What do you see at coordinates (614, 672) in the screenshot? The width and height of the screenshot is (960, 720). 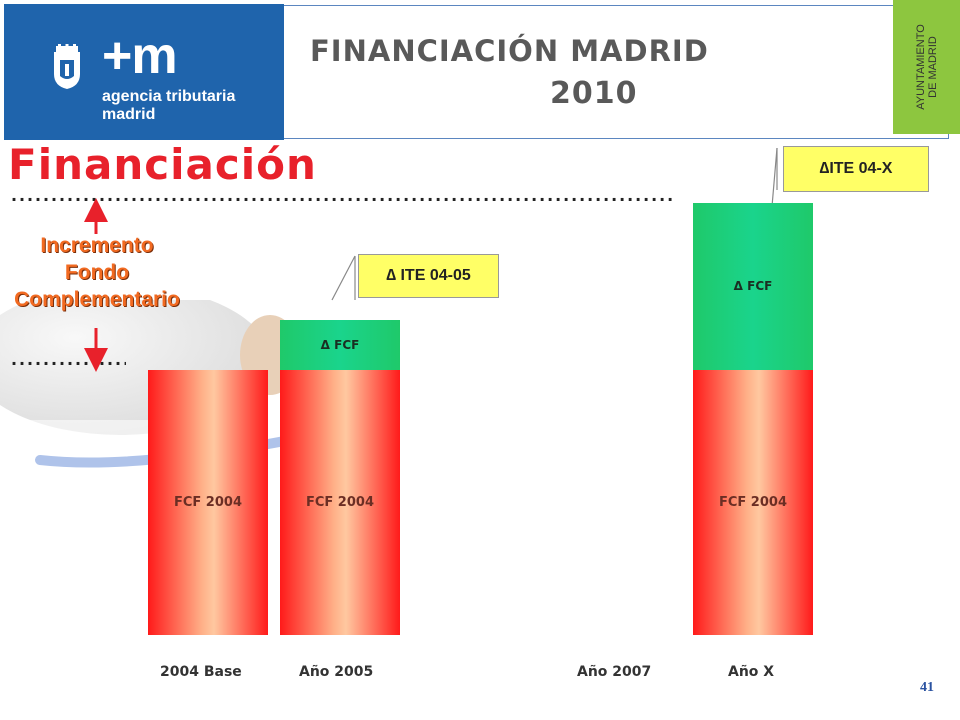 I see `x-label-2007: Año 2007` at bounding box center [614, 672].